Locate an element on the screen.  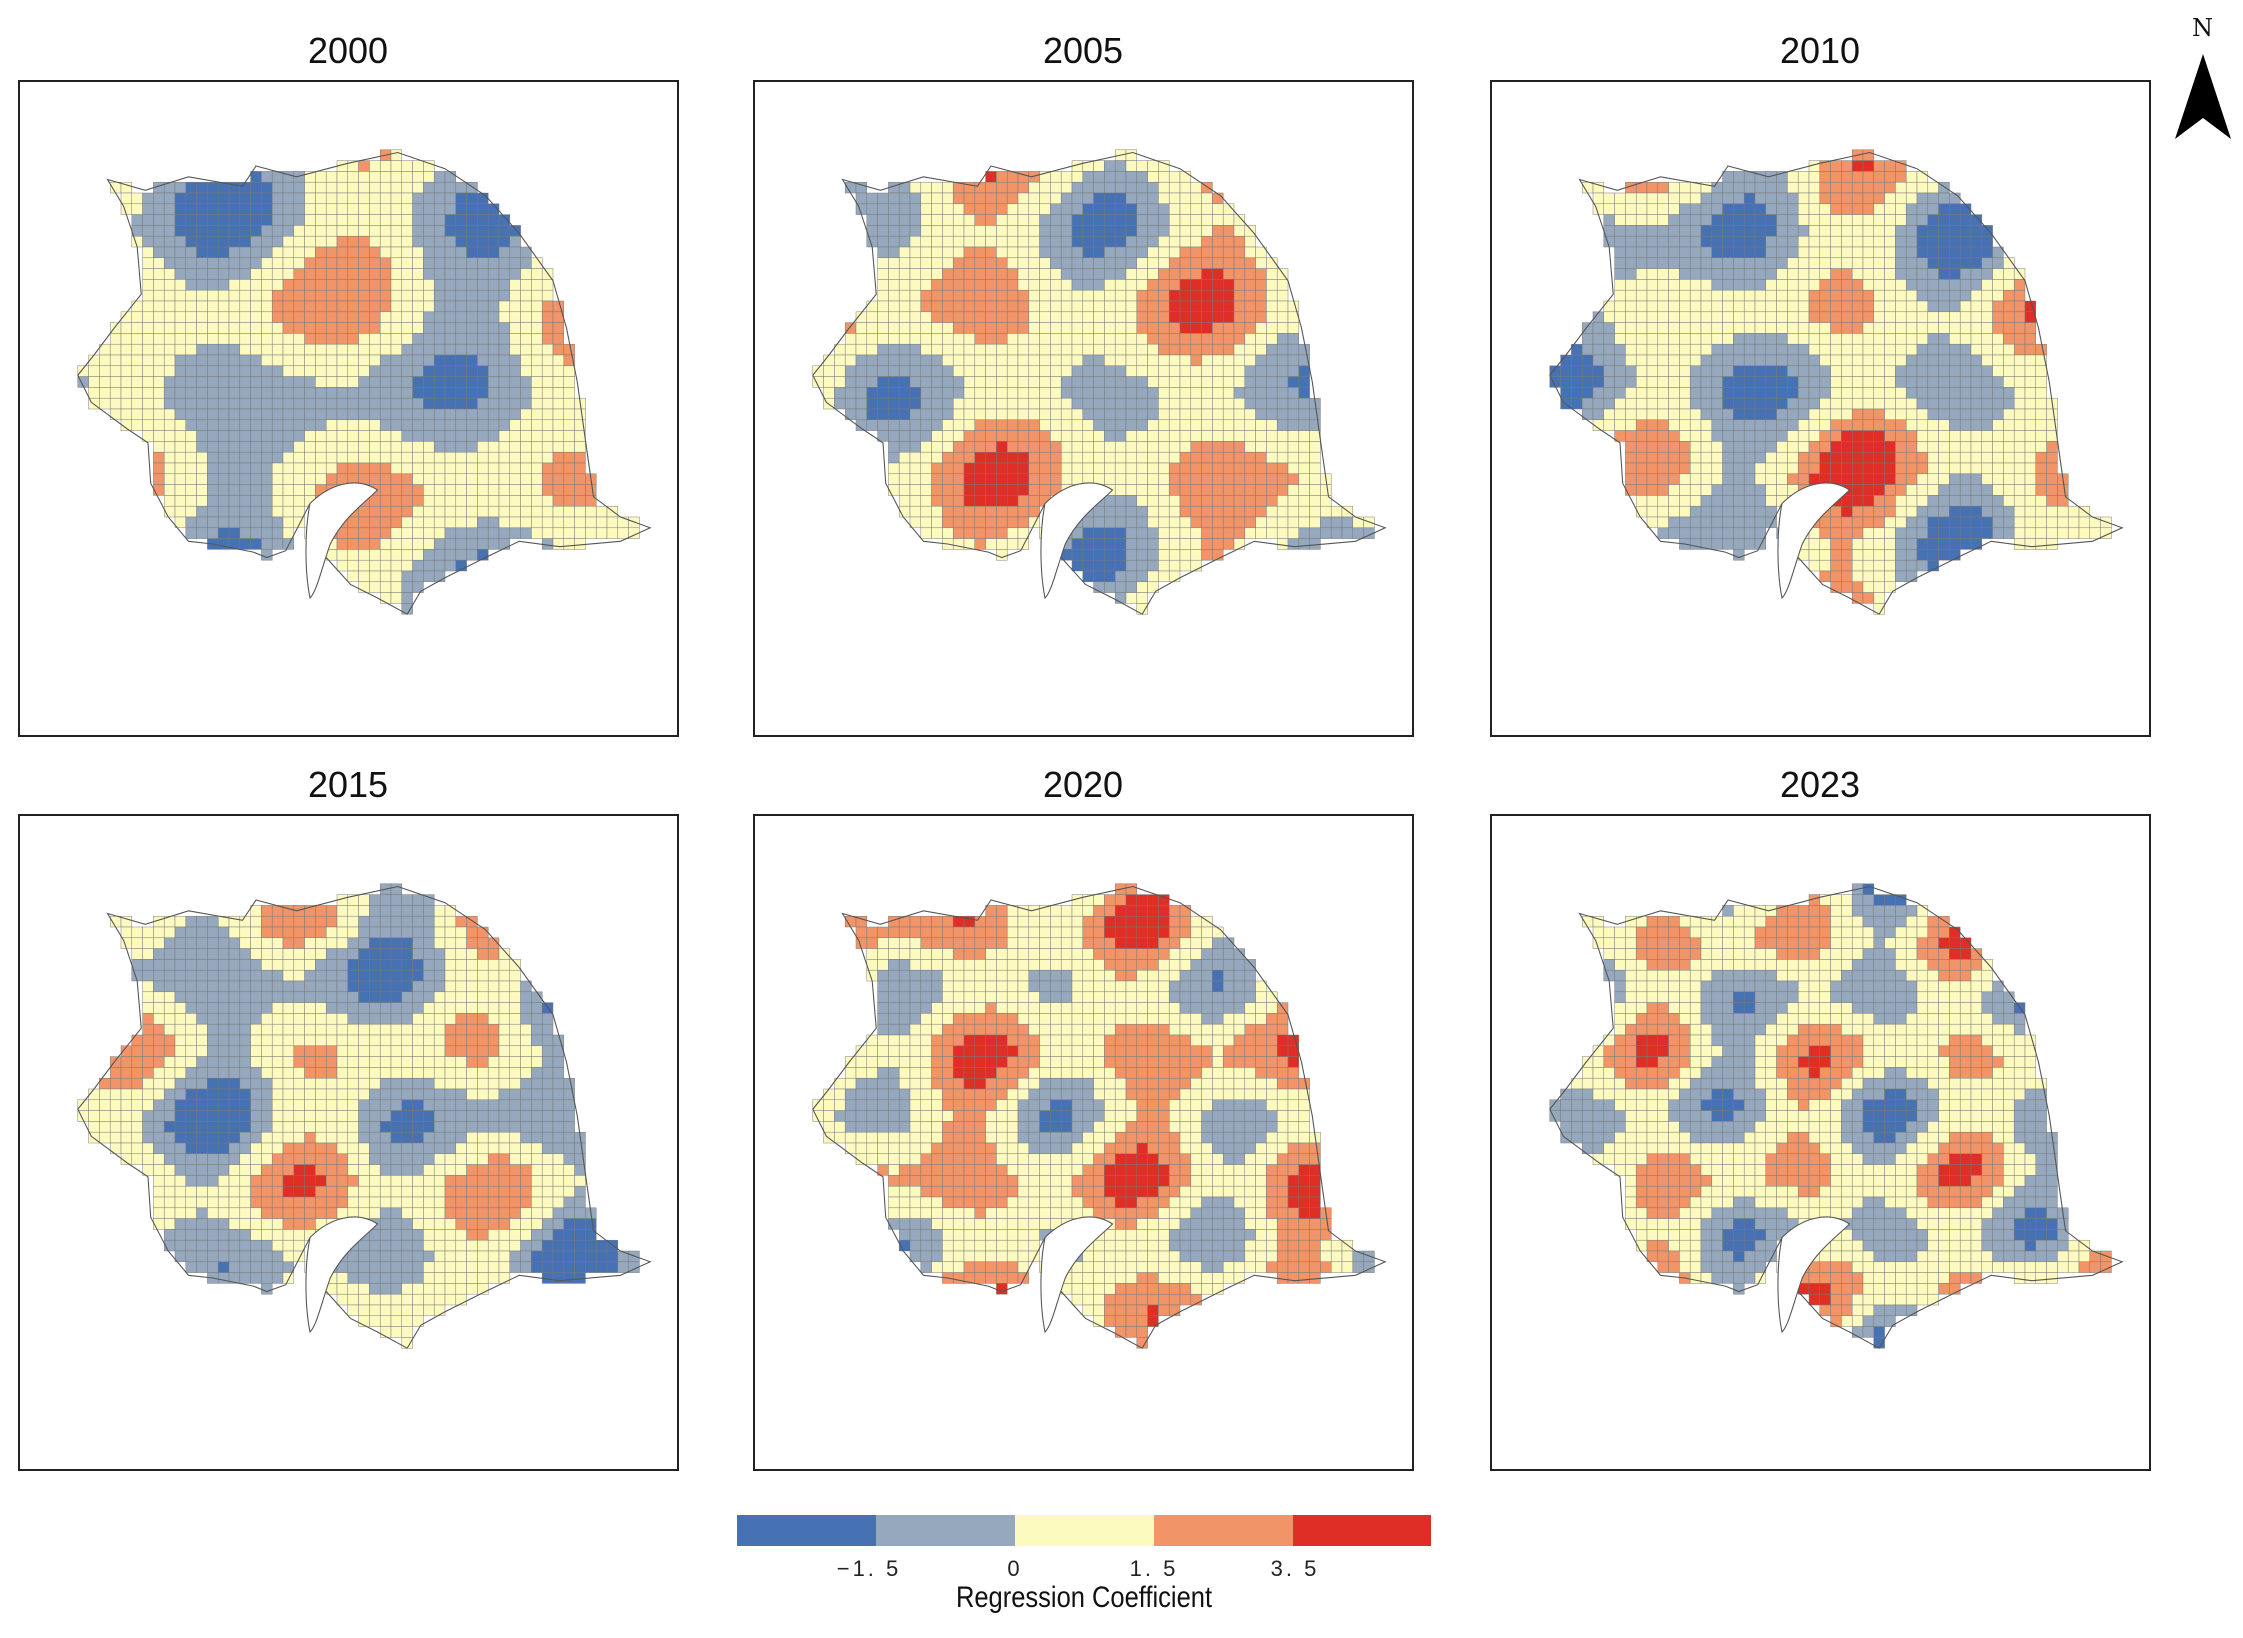
north-arrow: N is located at coordinates (2202, 81).